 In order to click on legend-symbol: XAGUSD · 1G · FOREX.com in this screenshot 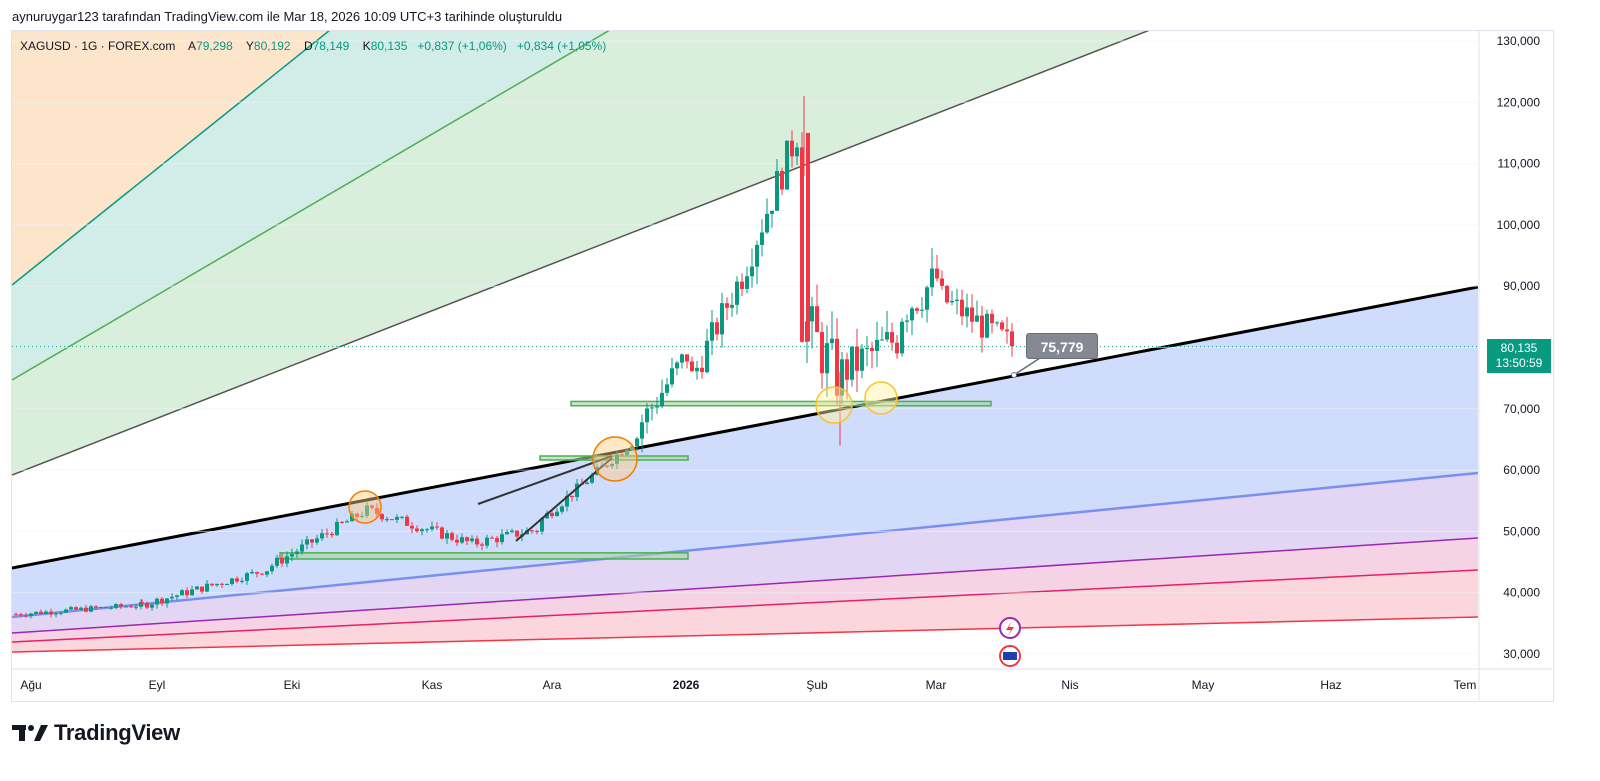, I will do `click(98, 46)`.